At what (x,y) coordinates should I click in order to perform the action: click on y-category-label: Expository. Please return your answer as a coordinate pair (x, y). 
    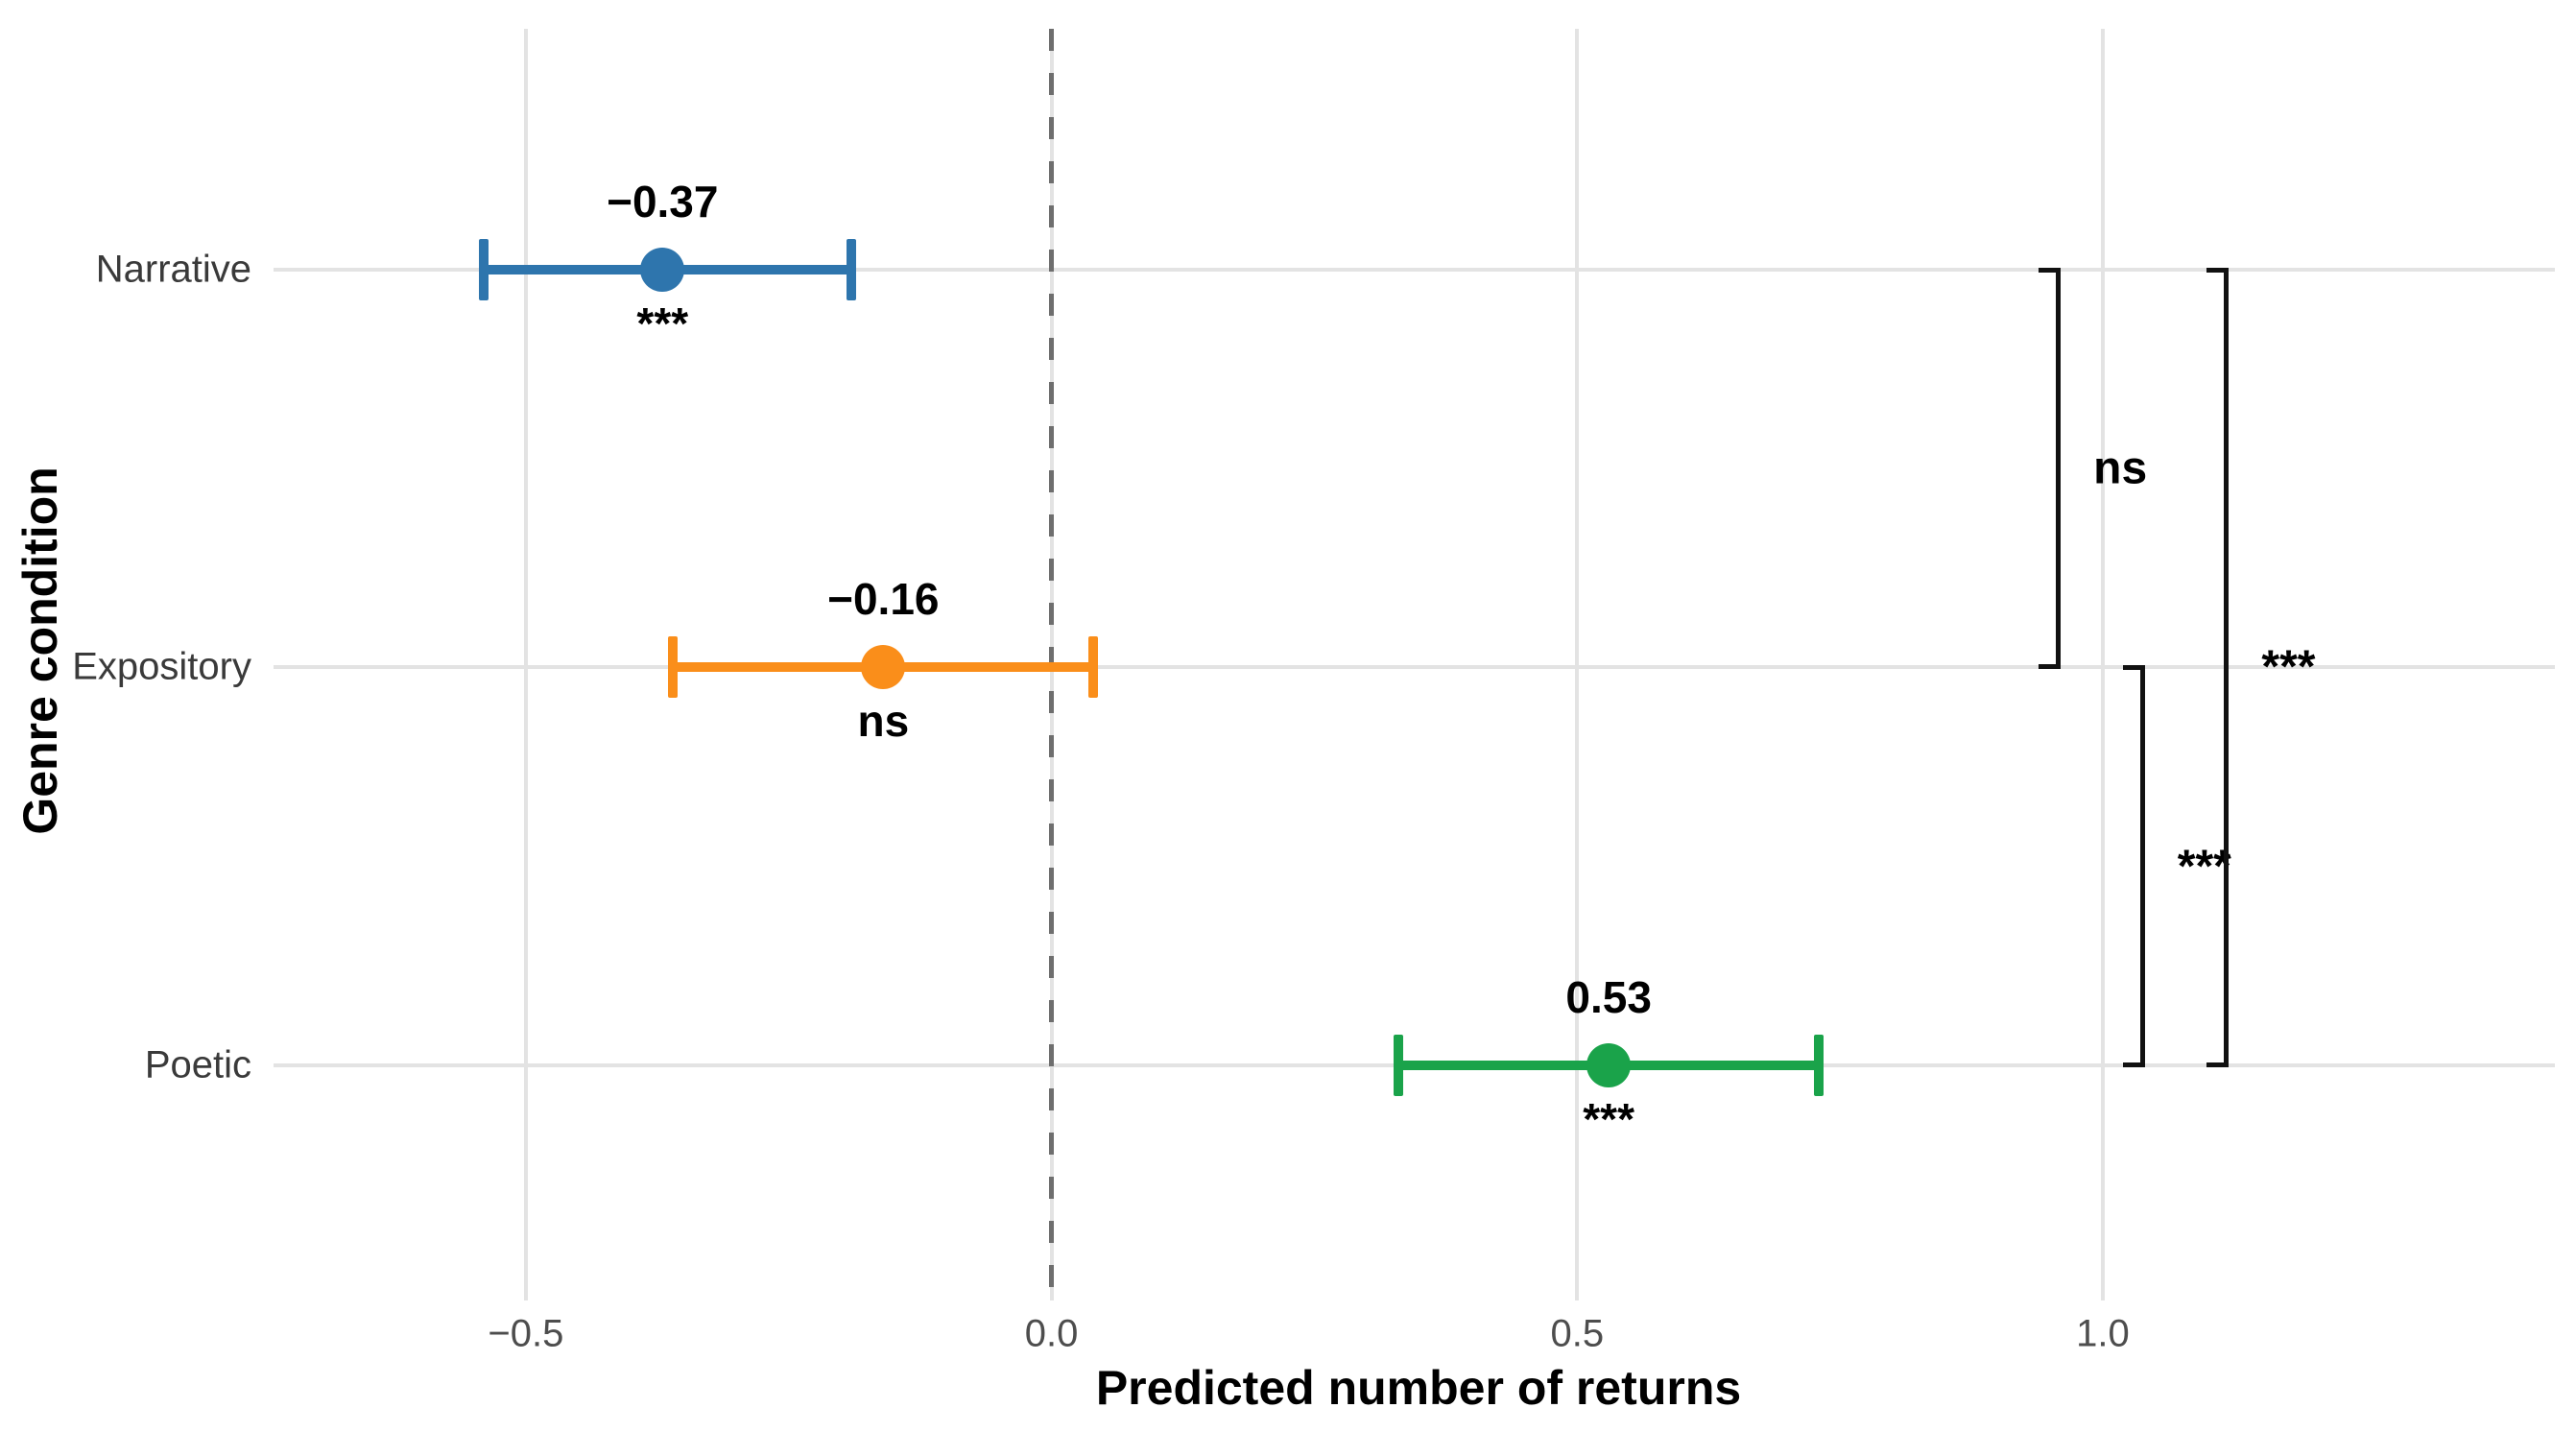
    Looking at the image, I should click on (161, 666).